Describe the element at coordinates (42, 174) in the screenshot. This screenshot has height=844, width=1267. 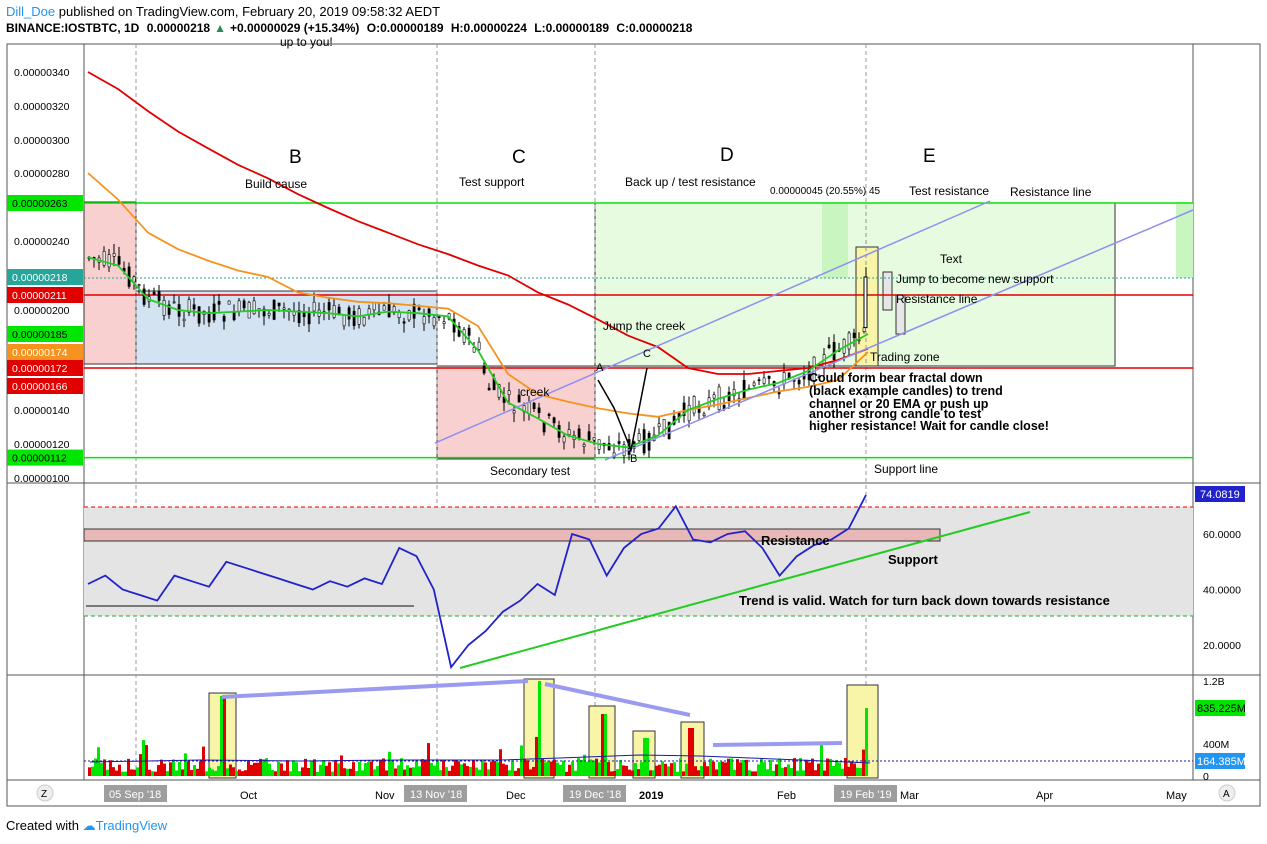
I see `price-tick-3: 0.00000280` at that location.